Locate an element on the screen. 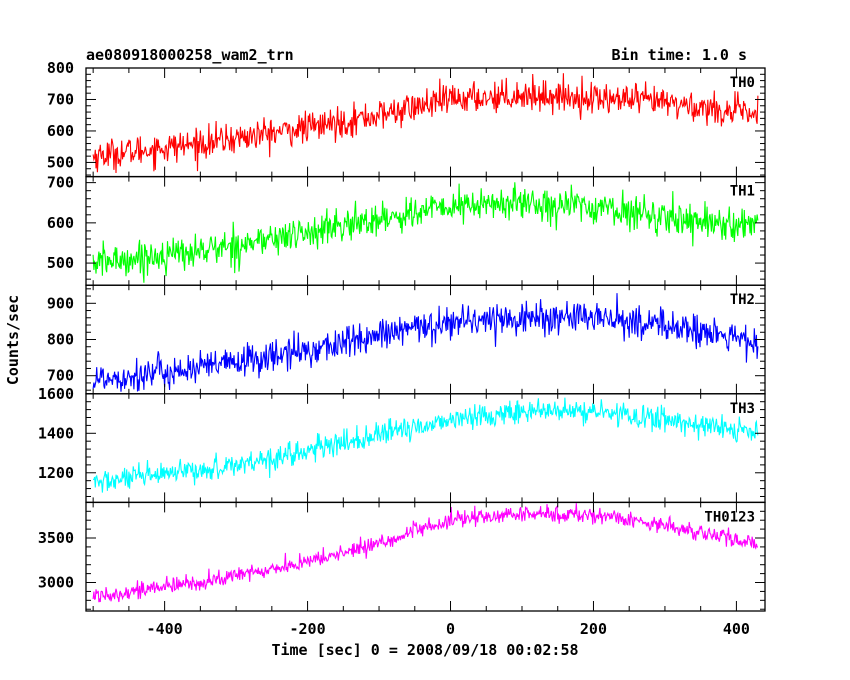  panel-frame-th1 is located at coordinates (425, 230).